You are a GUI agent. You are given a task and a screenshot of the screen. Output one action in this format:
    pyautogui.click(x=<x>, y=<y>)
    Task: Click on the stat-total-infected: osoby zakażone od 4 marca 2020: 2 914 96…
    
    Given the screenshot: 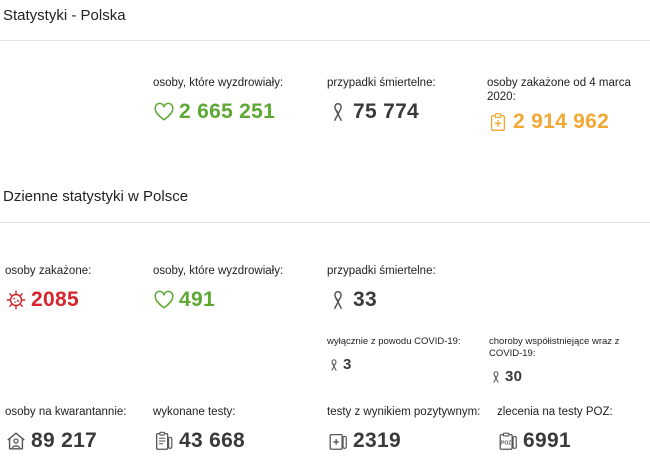 What is the action you would take?
    pyautogui.click(x=562, y=105)
    